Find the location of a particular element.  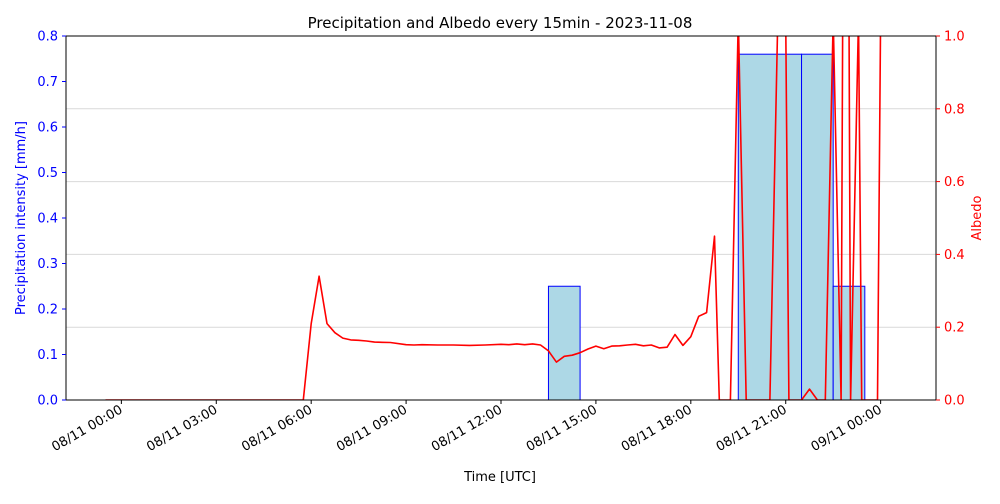

right-y-axis: 0.0 0.2 0.4 0.6 0.8 1.0 is located at coordinates (950, 219).